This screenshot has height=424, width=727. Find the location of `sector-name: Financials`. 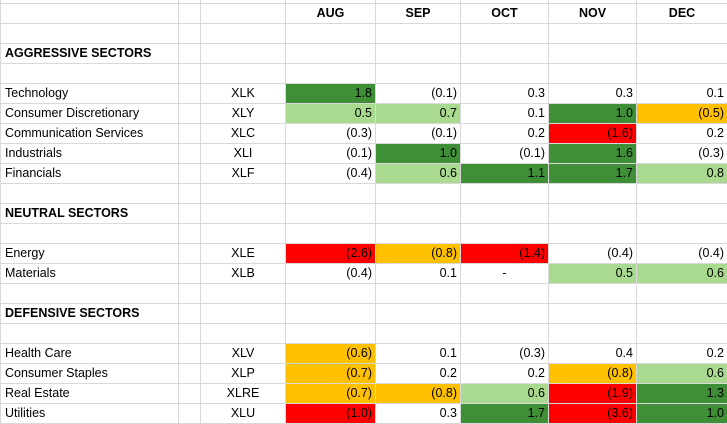

sector-name: Financials is located at coordinates (33, 173).